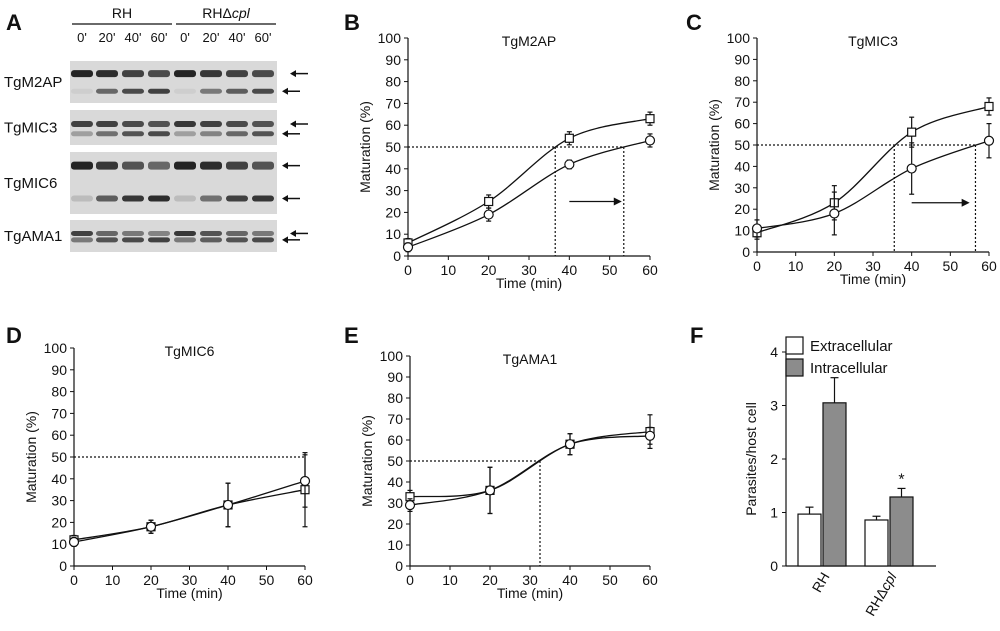 This screenshot has width=1000, height=631. What do you see at coordinates (305, 580) in the screenshot?
I see `chart-d-x-tick-label: 60` at bounding box center [305, 580].